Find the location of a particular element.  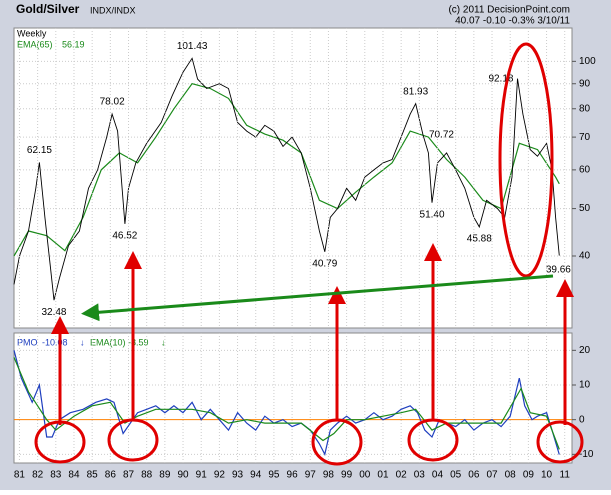

y-tick-label: 90 is located at coordinates (585, 83).